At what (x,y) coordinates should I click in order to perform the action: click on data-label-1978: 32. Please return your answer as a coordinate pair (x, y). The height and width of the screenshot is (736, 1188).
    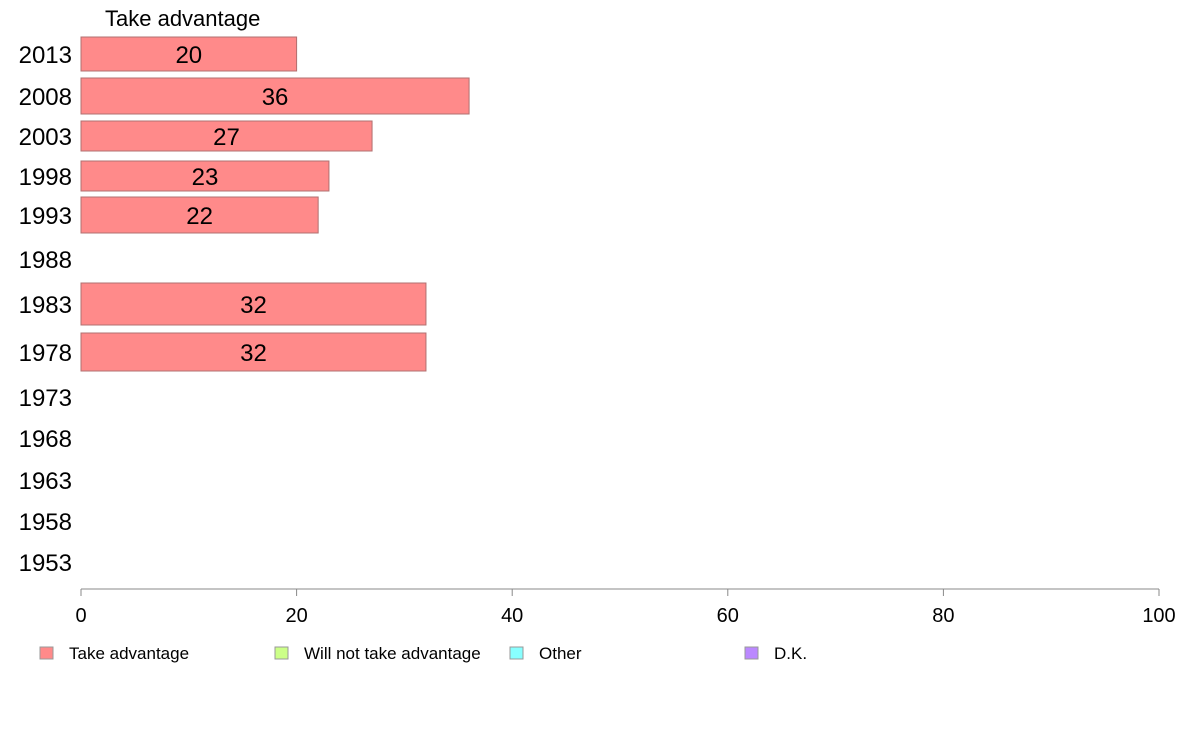
    Looking at the image, I should click on (253, 353).